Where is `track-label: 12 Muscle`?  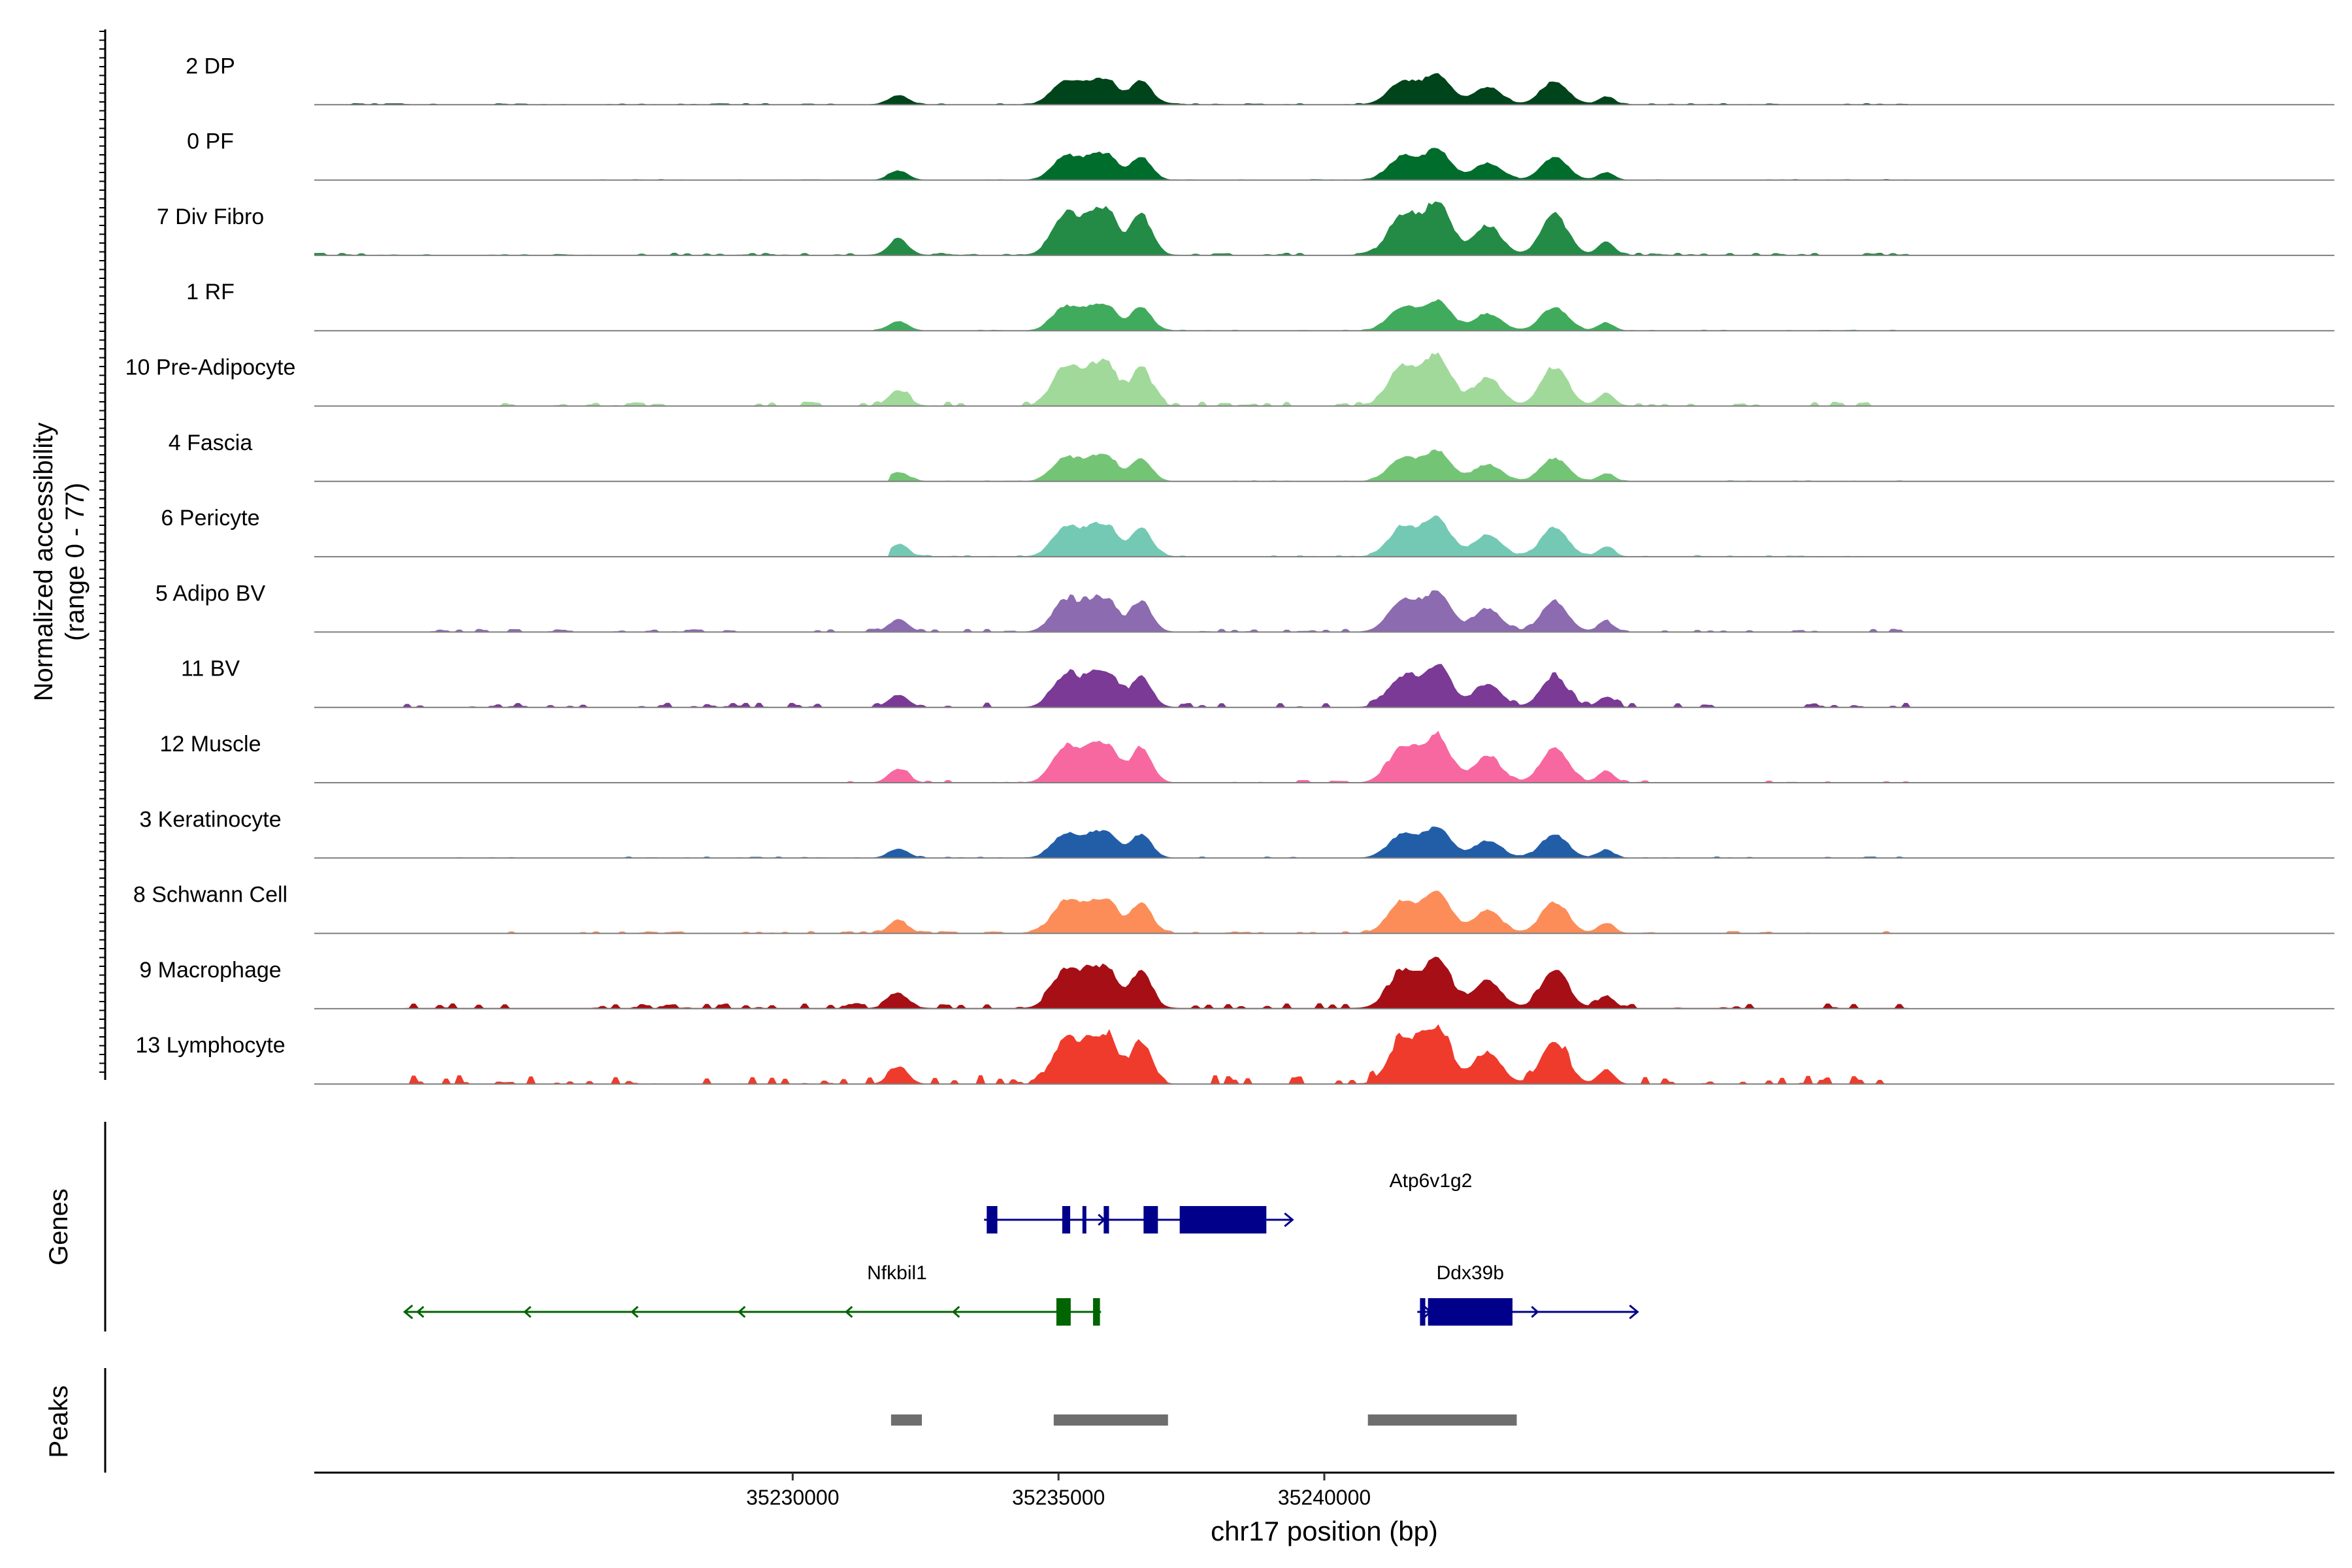
track-label: 12 Muscle is located at coordinates (210, 744).